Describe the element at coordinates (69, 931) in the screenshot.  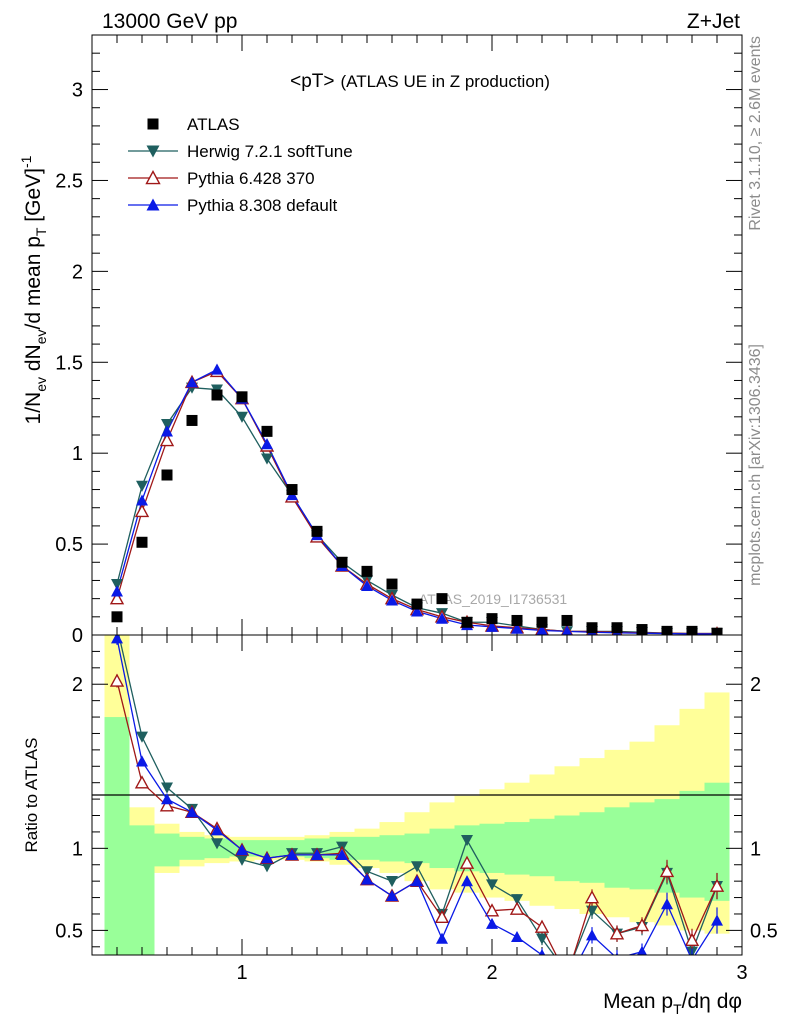
I see `ratio-y-tick-label: 0.5` at that location.